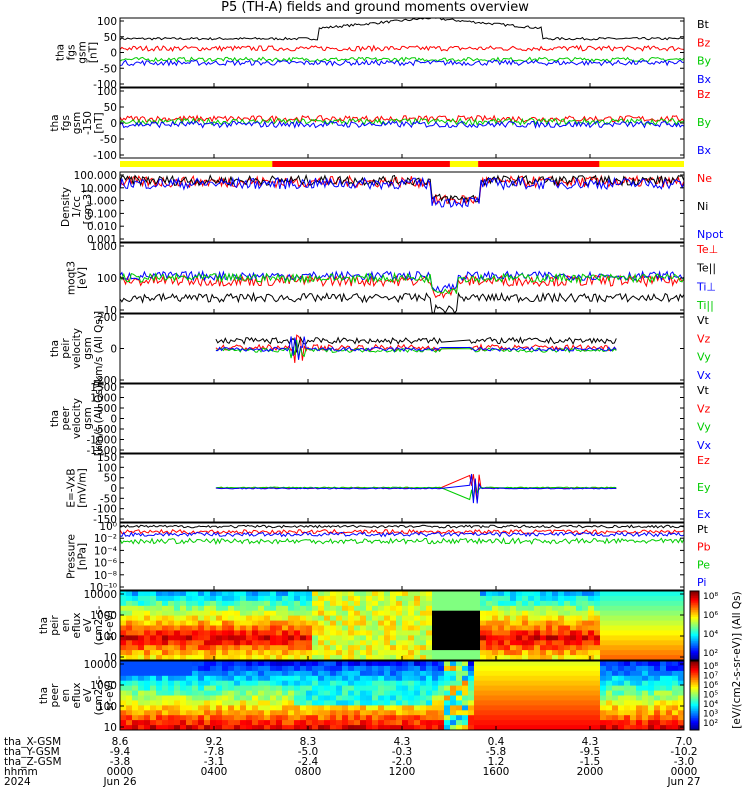 Image resolution: width=750 pixels, height=804 pixels. I want to click on y-tick-label: 10, so click(110, 311).